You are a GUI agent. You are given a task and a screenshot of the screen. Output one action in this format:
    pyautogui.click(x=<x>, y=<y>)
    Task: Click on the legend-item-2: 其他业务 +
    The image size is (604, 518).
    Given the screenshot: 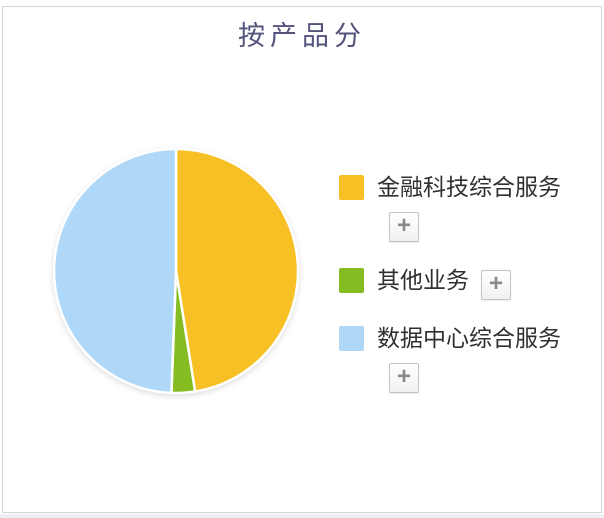 What is the action you would take?
    pyautogui.click(x=470, y=282)
    